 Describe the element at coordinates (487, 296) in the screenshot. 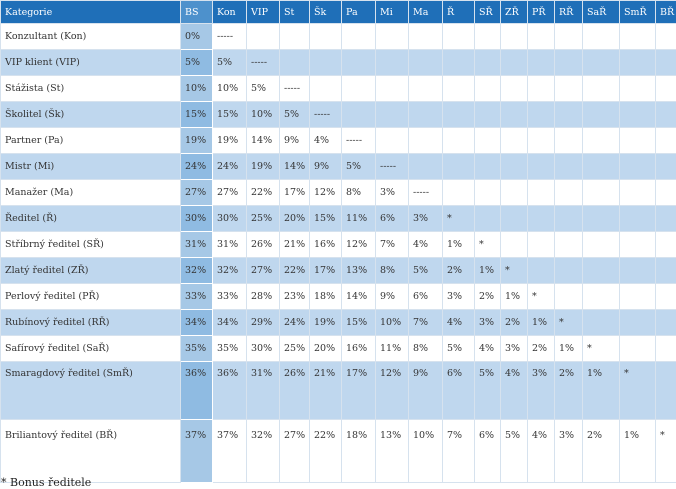

I see `value-cell: 2%` at that location.